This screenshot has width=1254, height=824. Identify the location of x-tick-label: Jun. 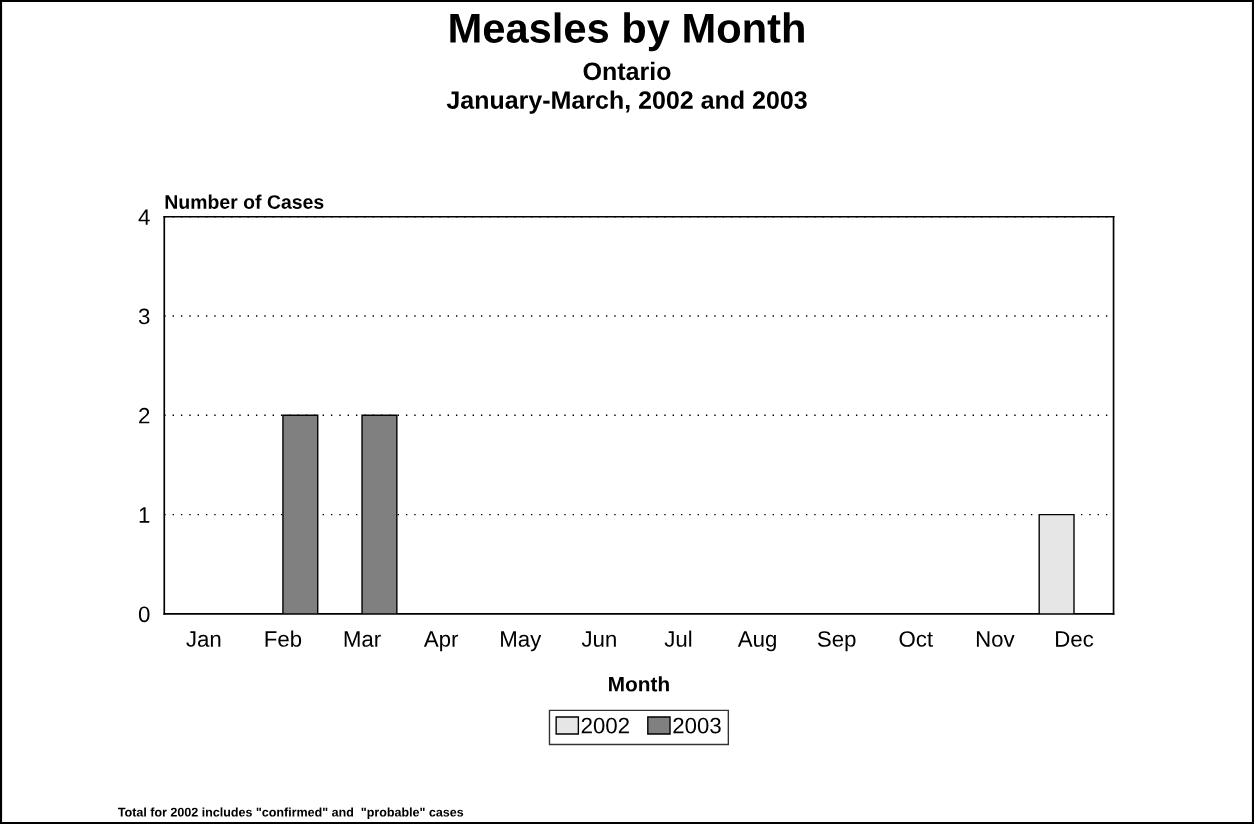
(598, 639).